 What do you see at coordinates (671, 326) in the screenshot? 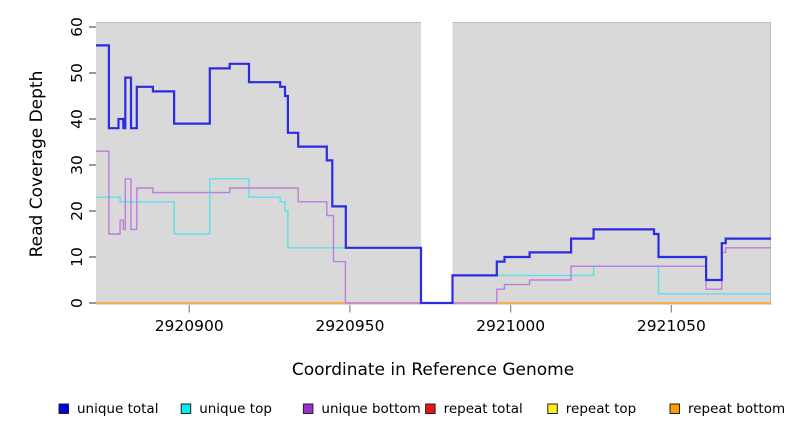
I see `x-axis-tick-label: 2921050` at bounding box center [671, 326].